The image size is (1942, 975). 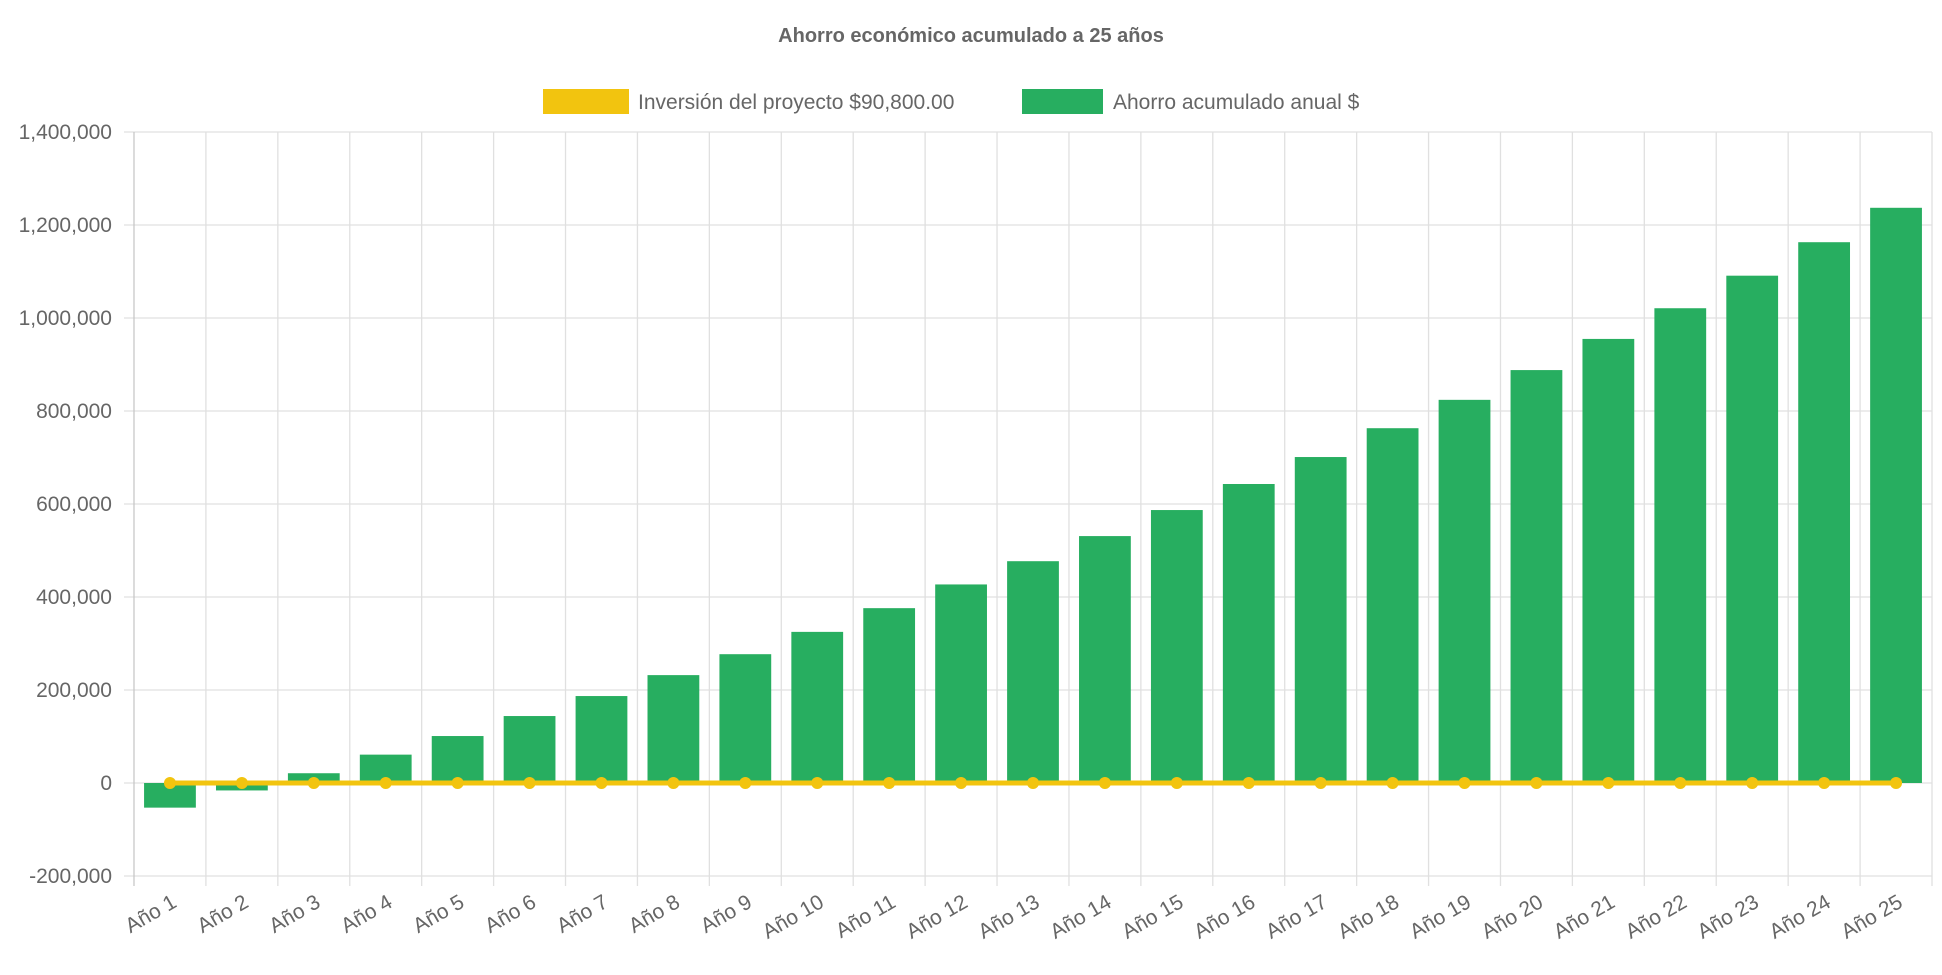 I want to click on x-tick-label: Año 22, so click(x=1656, y=916).